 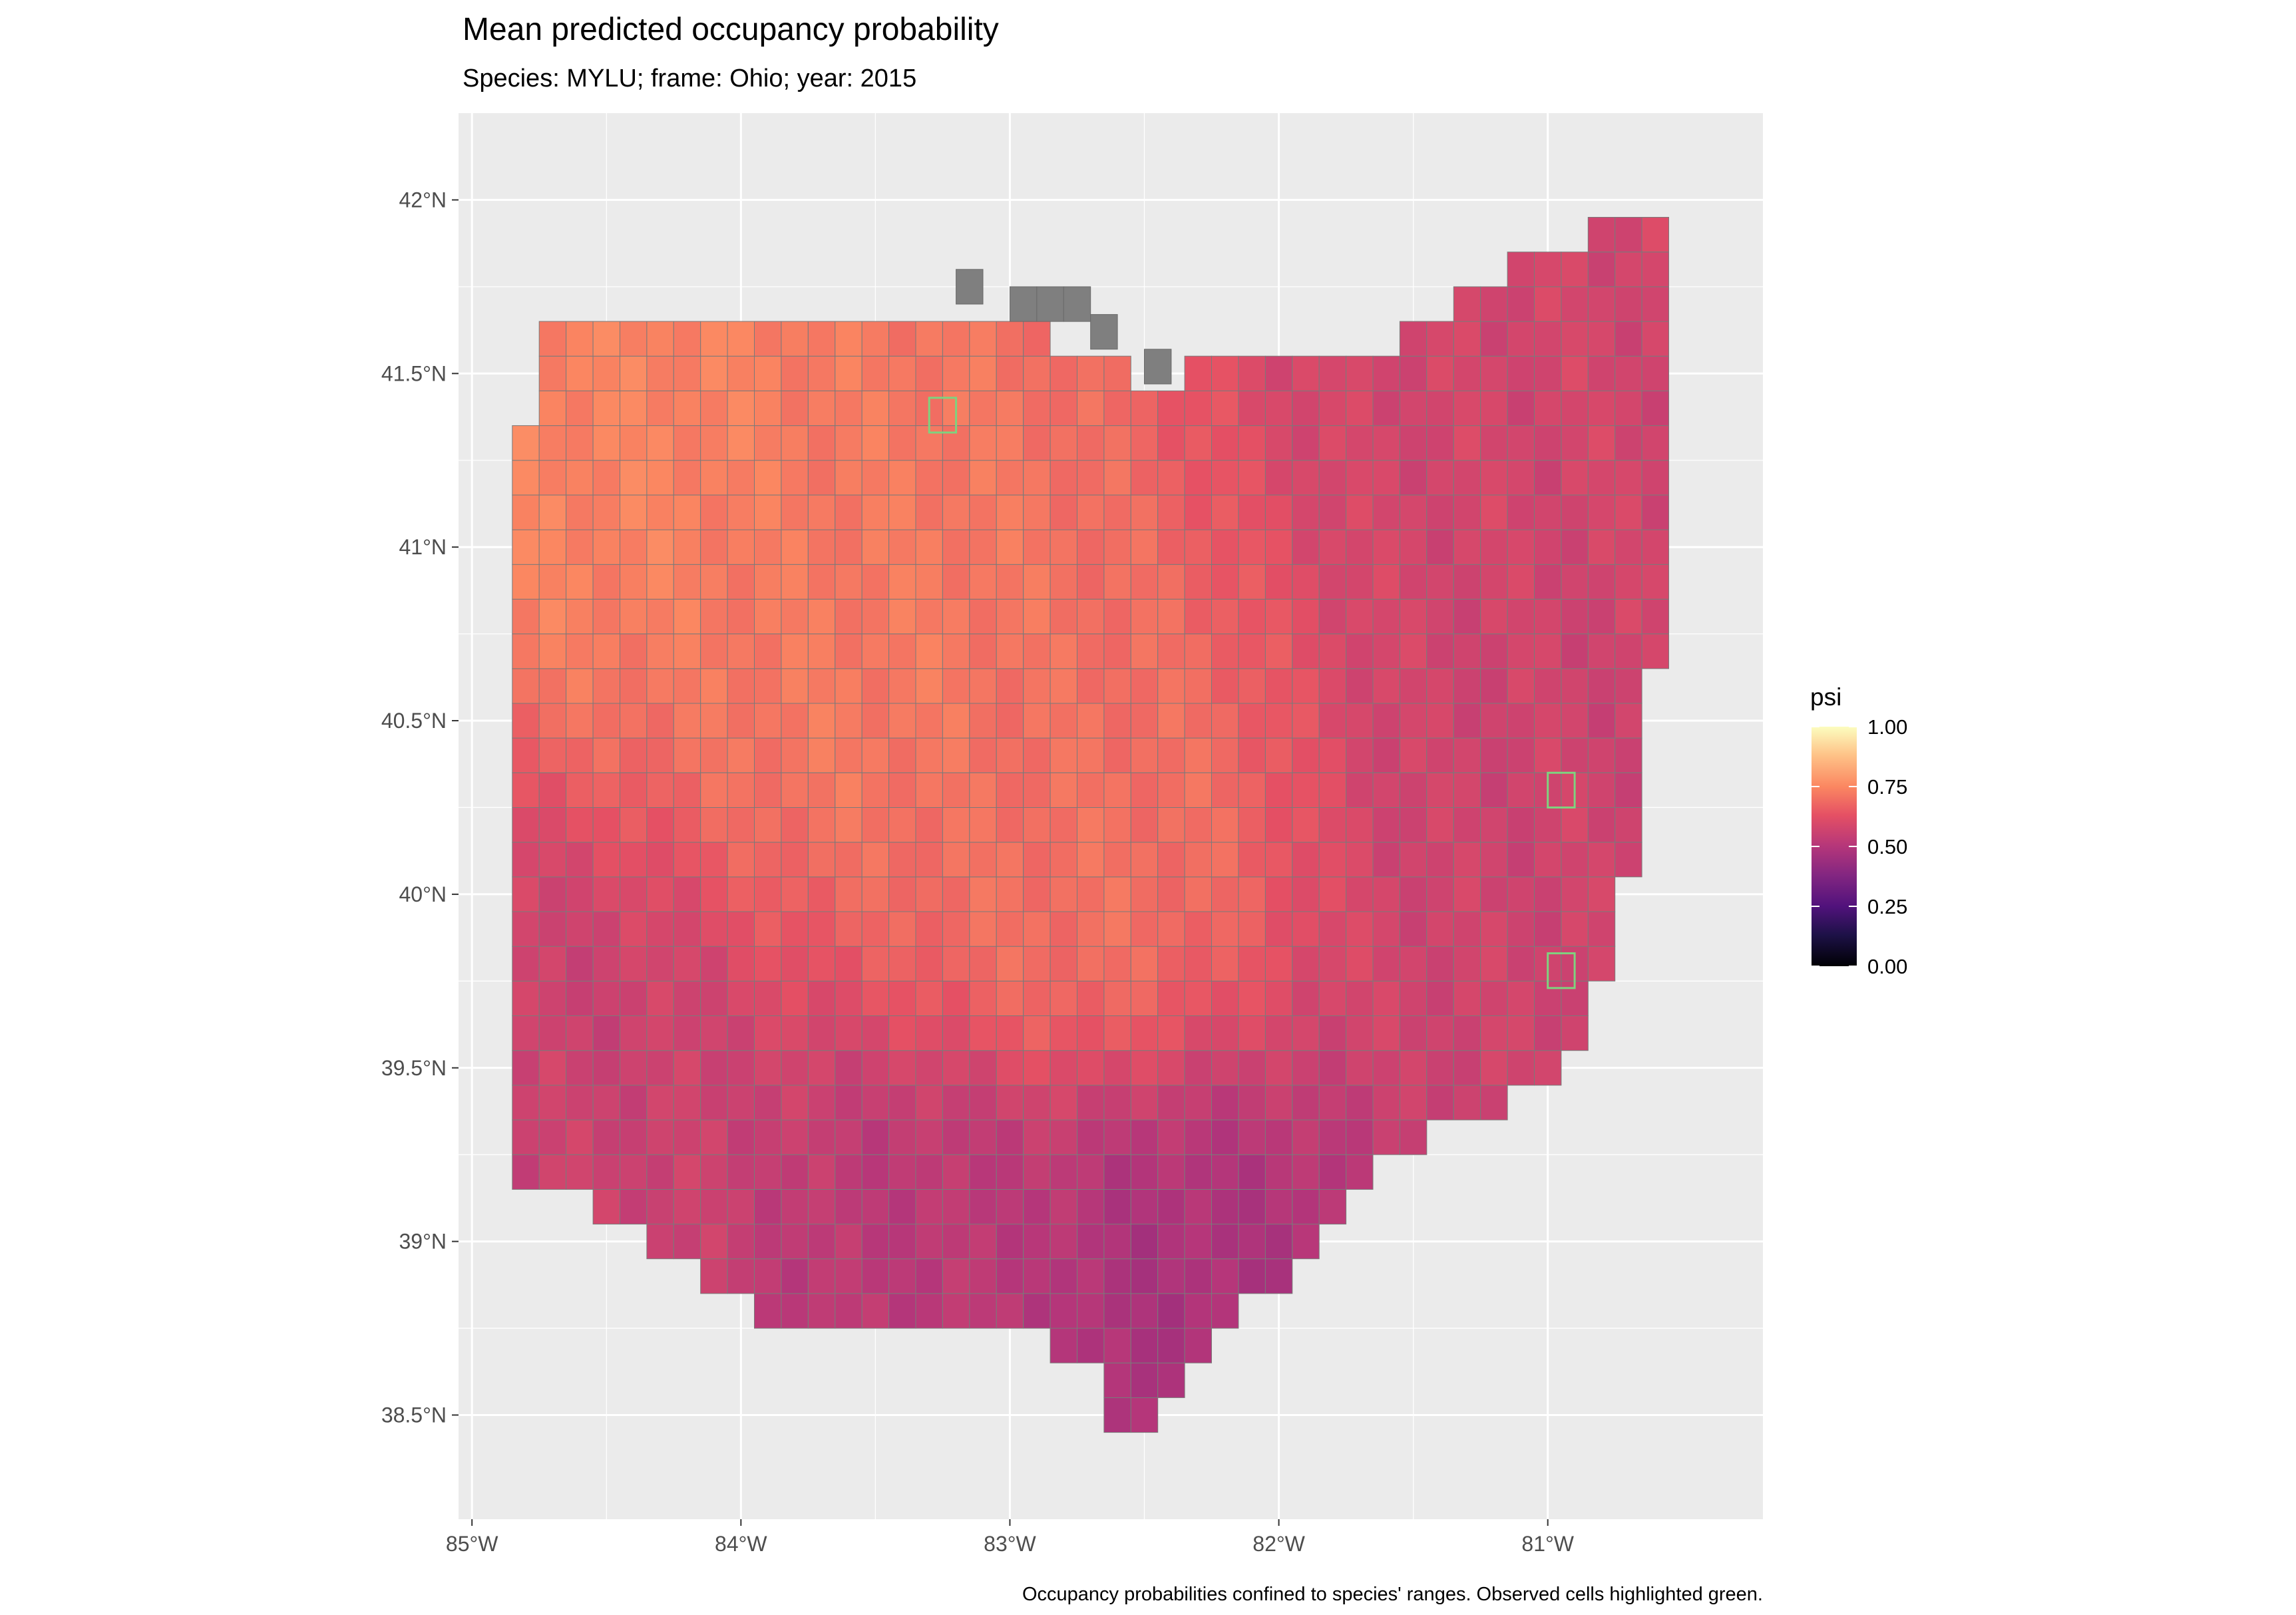 I want to click on y-tick-label: 41.5°N, so click(x=414, y=373).